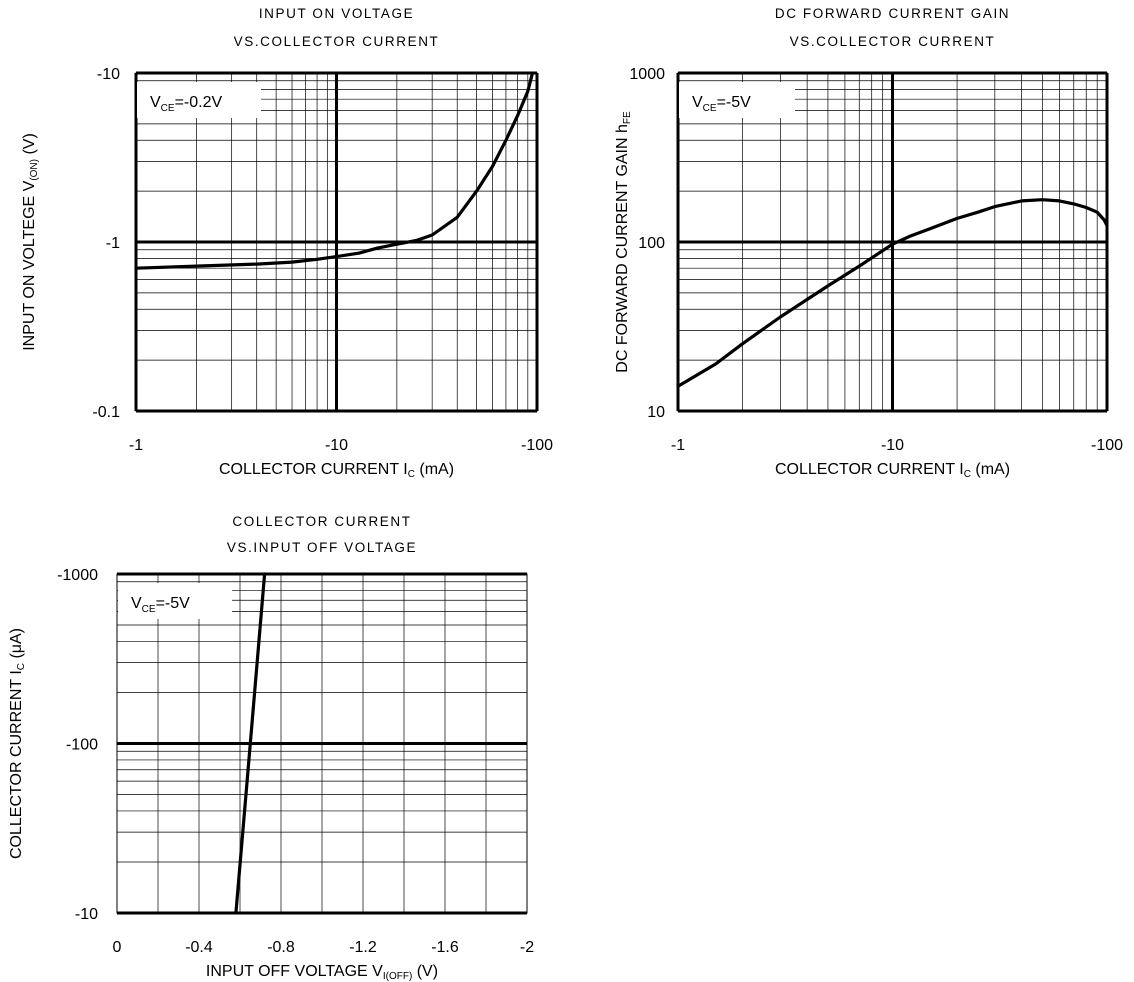 This screenshot has width=1134, height=982. What do you see at coordinates (336, 13) in the screenshot?
I see `chart-title-line: INPUT ON VOLTAGE` at bounding box center [336, 13].